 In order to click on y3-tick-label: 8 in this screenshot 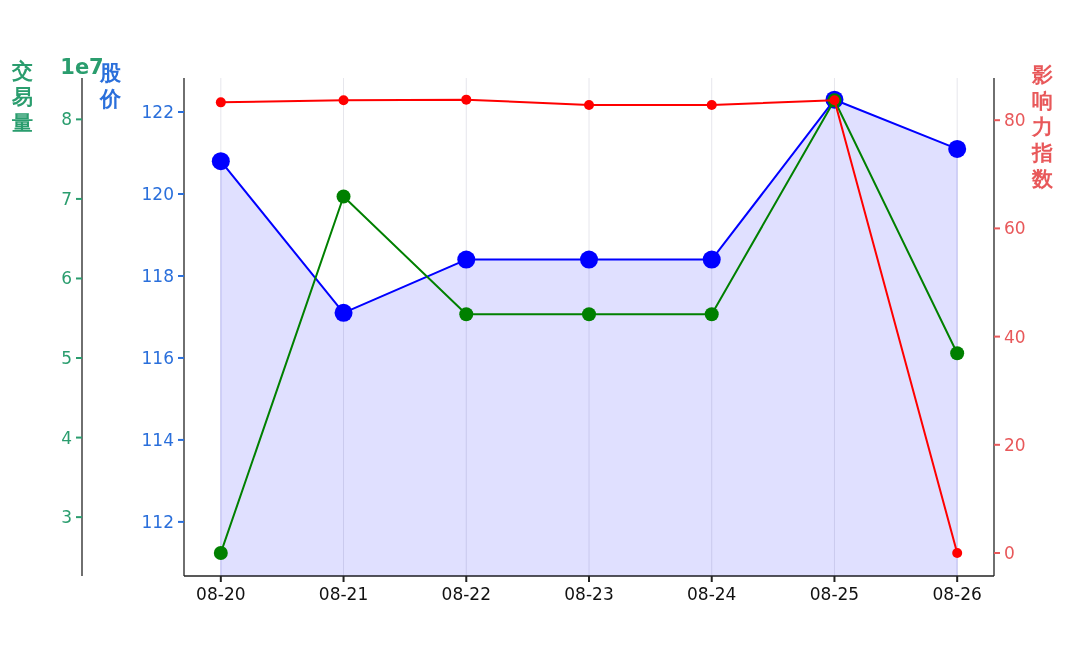, I will do `click(66, 119)`.